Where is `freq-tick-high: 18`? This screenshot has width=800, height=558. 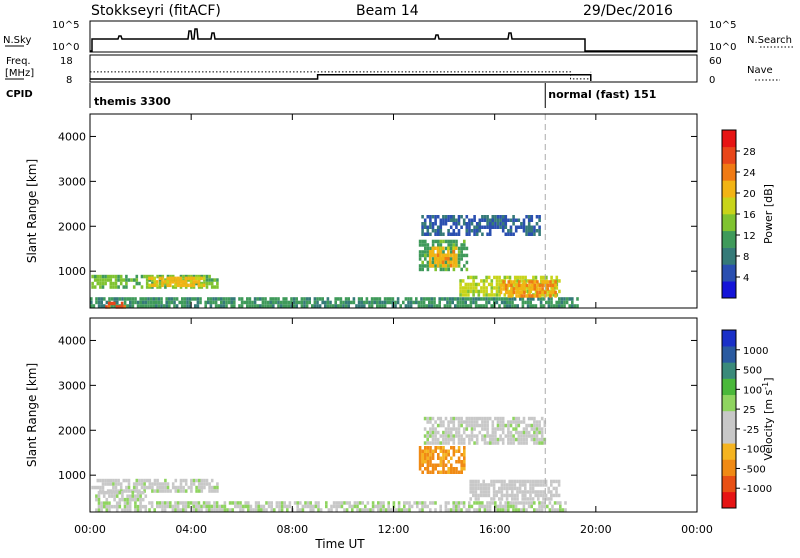
freq-tick-high: 18 is located at coordinates (66, 61).